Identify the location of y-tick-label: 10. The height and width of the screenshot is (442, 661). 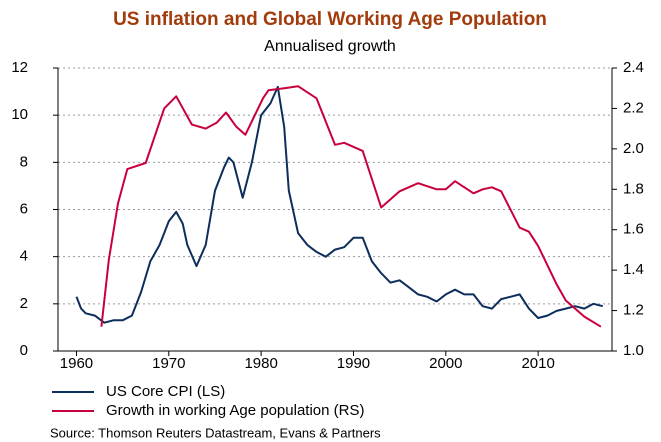
(19, 114).